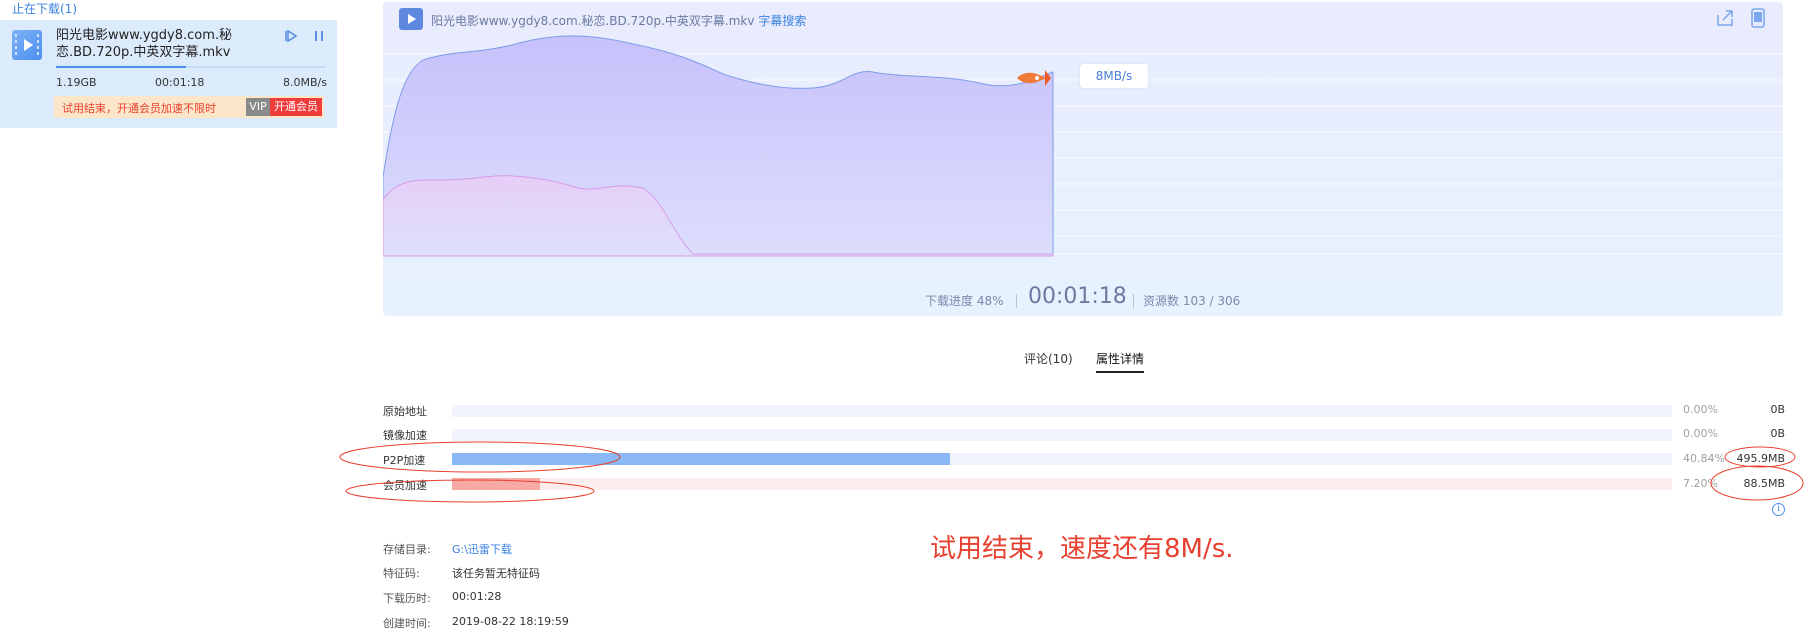 The height and width of the screenshot is (634, 1815). I want to click on source-percent-p2p: 40.84%, so click(1704, 458).